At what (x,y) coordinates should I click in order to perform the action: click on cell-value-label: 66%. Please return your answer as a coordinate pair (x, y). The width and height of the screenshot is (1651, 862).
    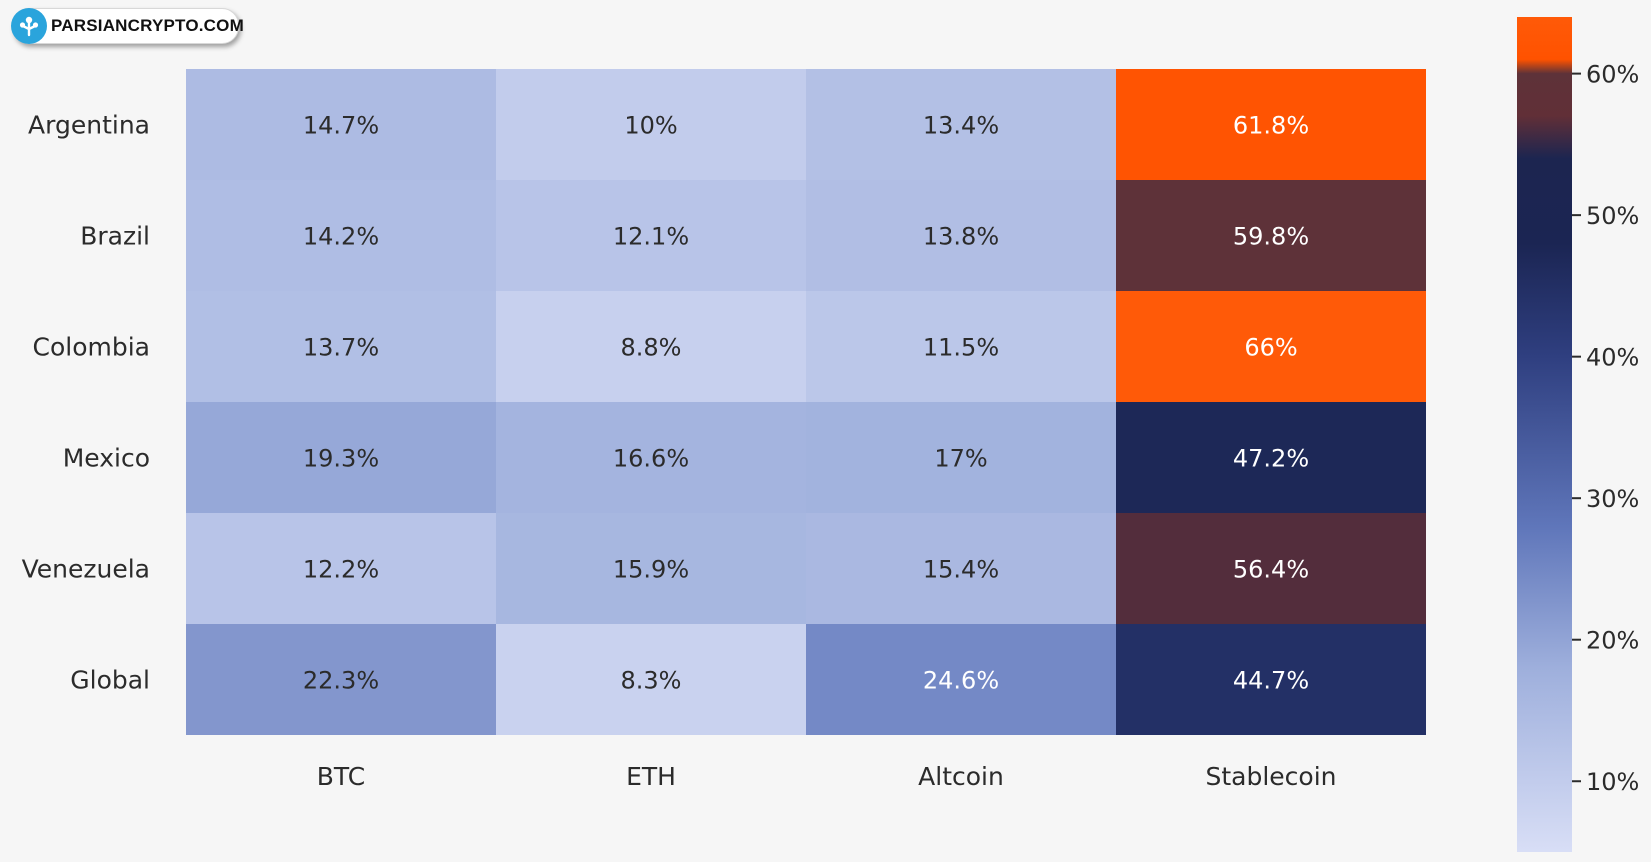
    Looking at the image, I should click on (1270, 348).